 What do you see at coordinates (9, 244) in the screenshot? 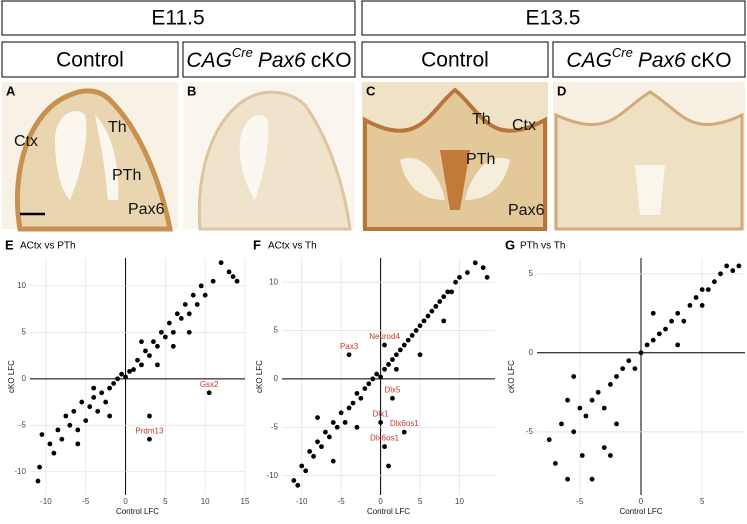
I see `panel-letter: E` at bounding box center [9, 244].